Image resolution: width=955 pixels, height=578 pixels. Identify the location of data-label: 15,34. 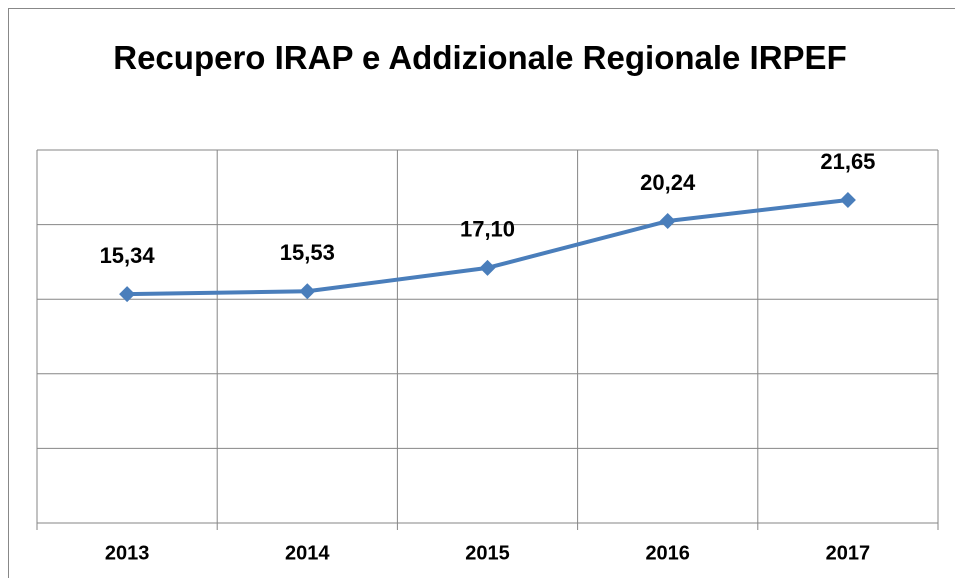
(128, 255).